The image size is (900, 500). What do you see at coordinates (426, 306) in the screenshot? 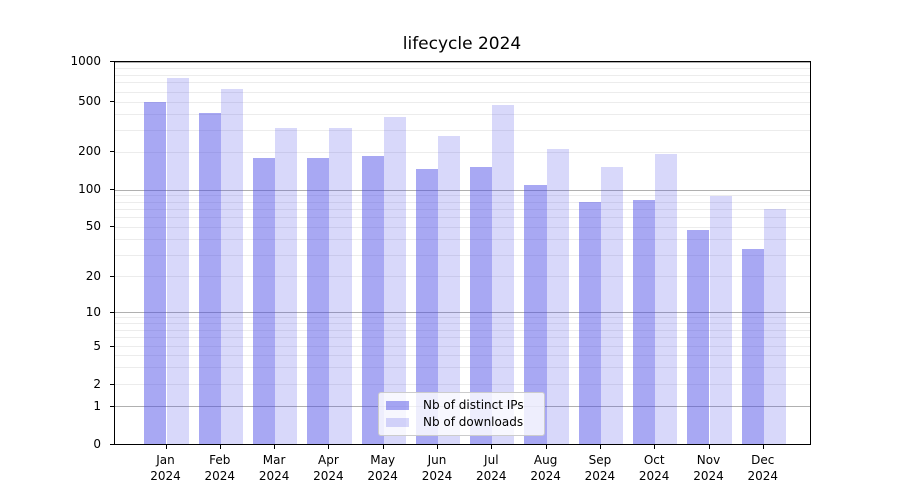
I see `bar-distinct-ips-jun` at bounding box center [426, 306].